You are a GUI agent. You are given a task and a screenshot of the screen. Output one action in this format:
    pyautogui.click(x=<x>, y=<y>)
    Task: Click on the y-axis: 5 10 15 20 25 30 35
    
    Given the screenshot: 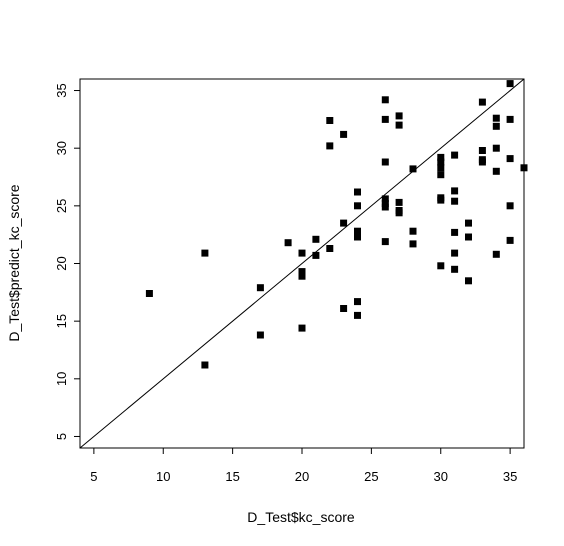 What is the action you would take?
    pyautogui.click(x=67, y=261)
    